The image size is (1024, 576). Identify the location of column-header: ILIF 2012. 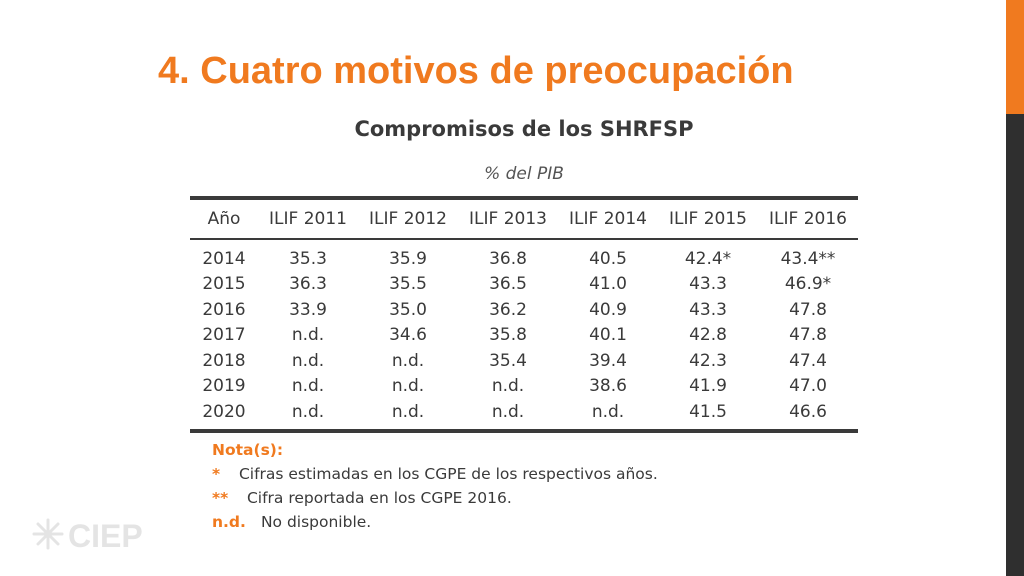
(408, 219).